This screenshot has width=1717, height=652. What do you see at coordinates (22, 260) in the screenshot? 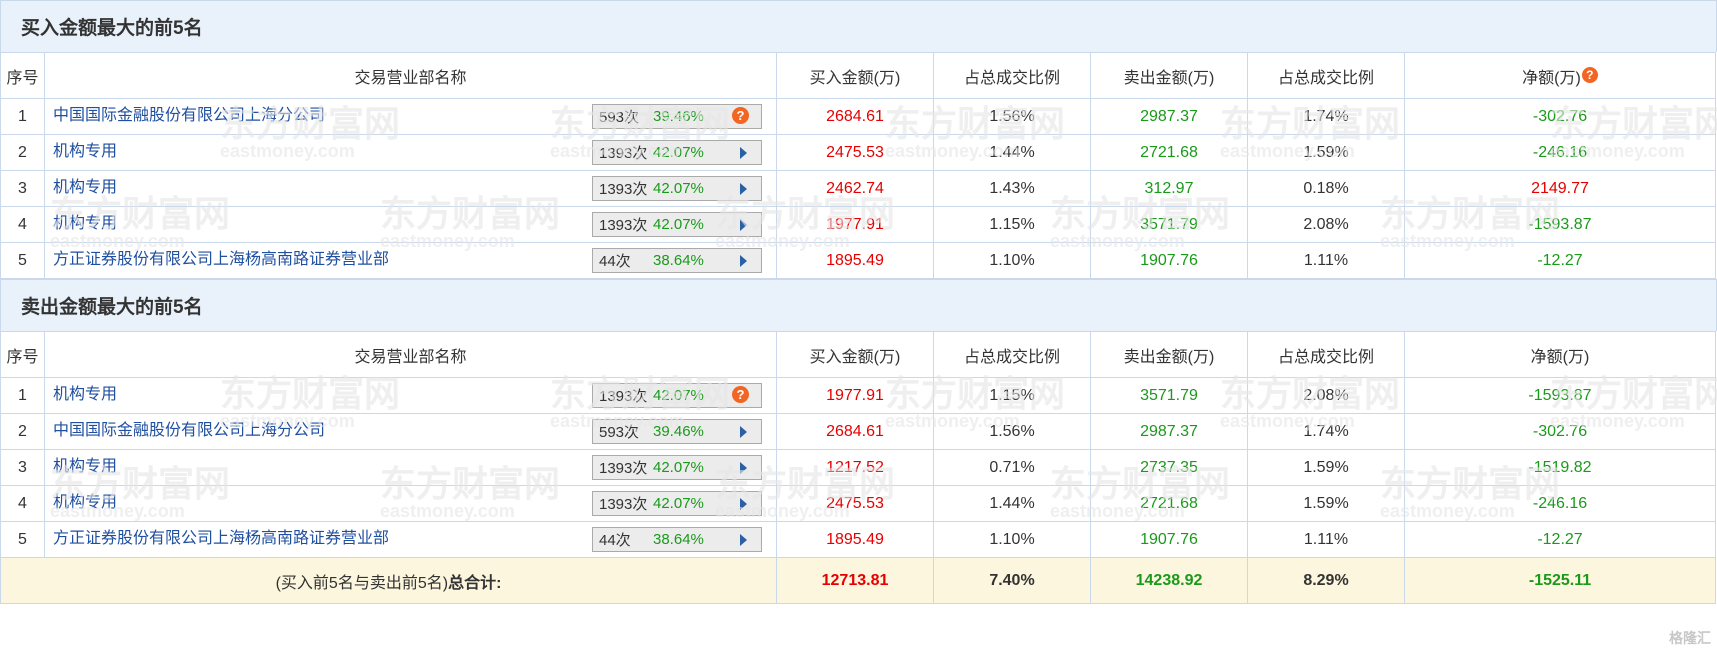
I see `row-index: 5` at bounding box center [22, 260].